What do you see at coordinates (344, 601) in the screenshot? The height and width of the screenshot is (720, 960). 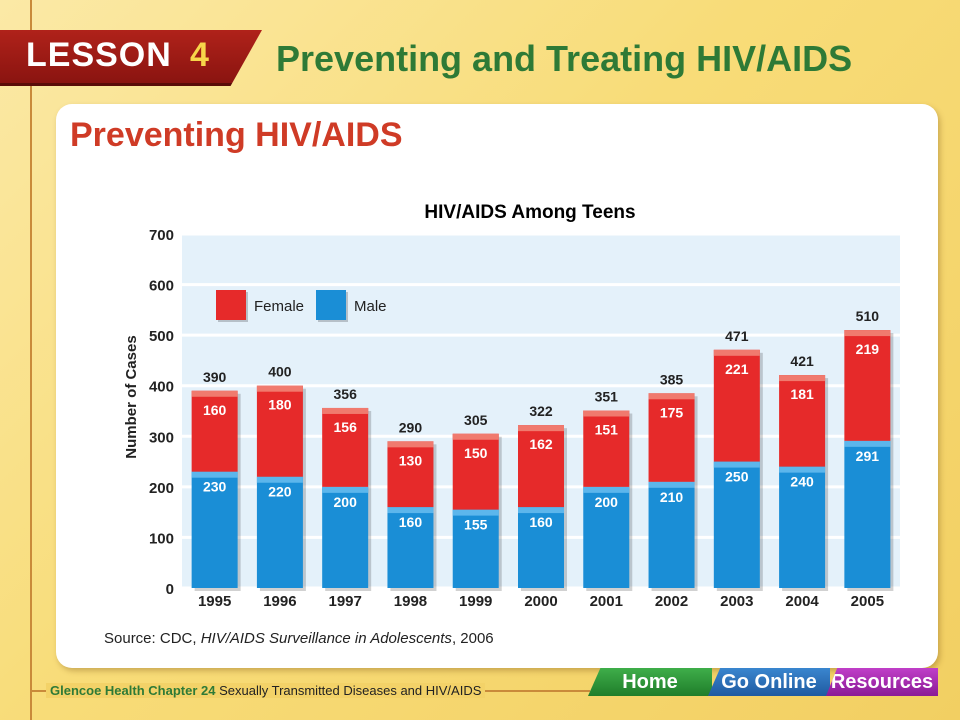 I see `x-tick-label: 1997` at bounding box center [344, 601].